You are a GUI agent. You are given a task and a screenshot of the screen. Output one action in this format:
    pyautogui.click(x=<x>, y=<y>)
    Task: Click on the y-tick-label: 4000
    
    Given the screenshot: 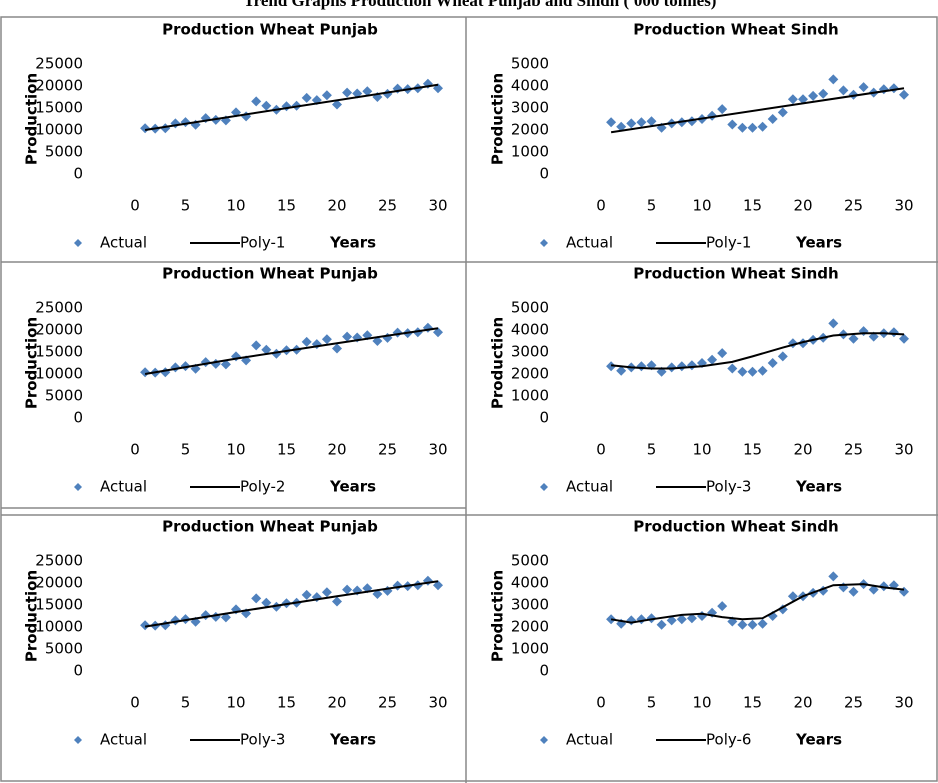 What is the action you would take?
    pyautogui.click(x=530, y=330)
    